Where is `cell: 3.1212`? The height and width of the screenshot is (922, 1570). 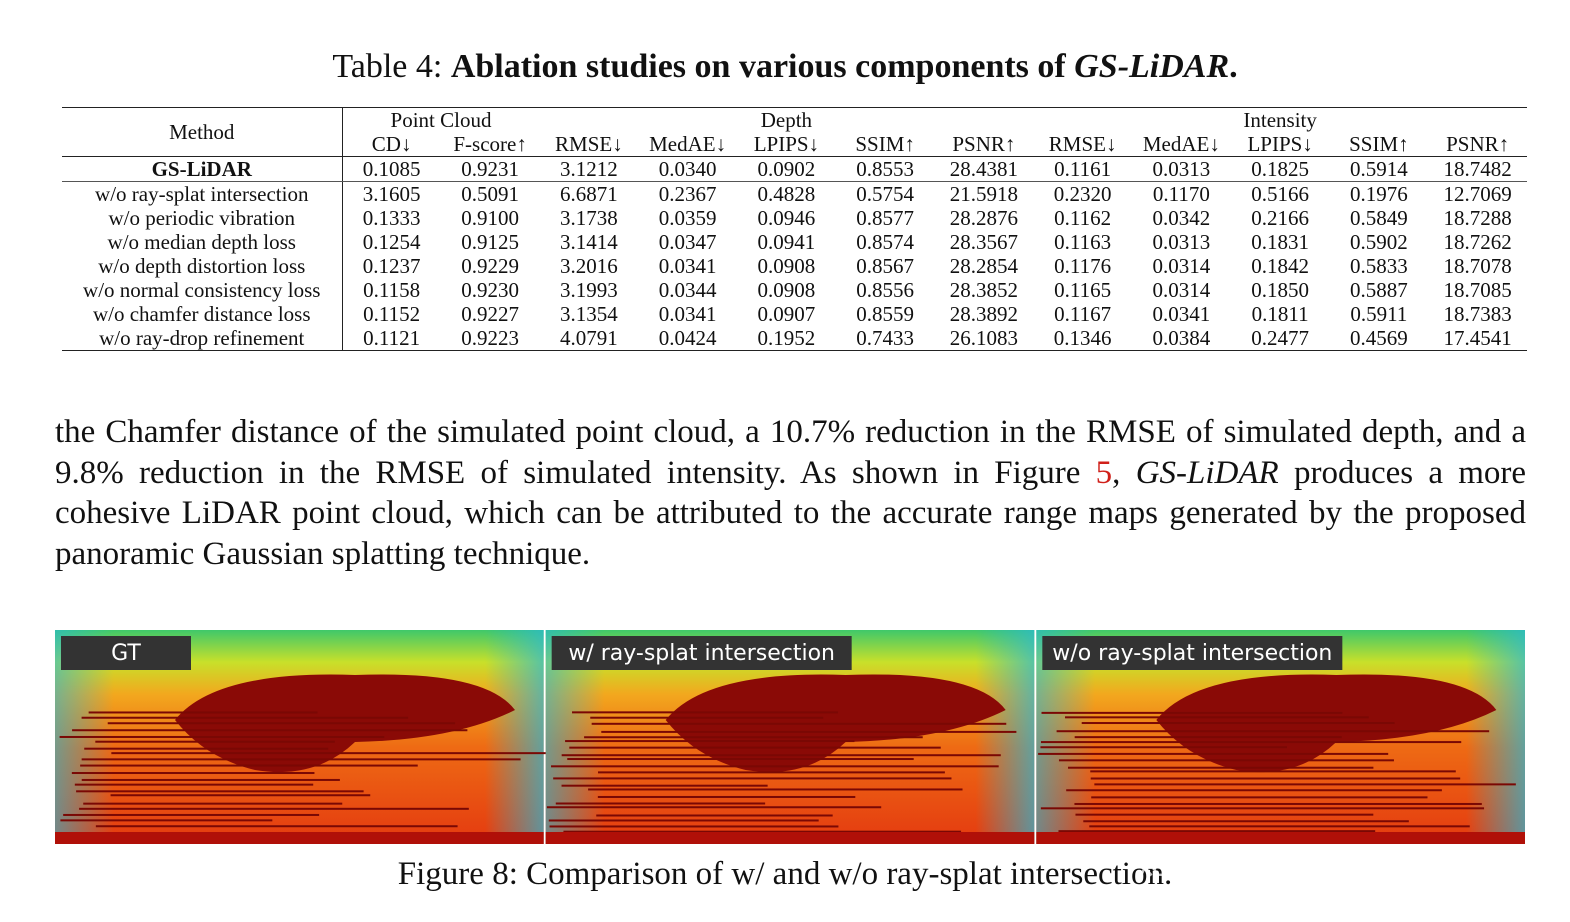
cell: 3.1212 is located at coordinates (589, 169).